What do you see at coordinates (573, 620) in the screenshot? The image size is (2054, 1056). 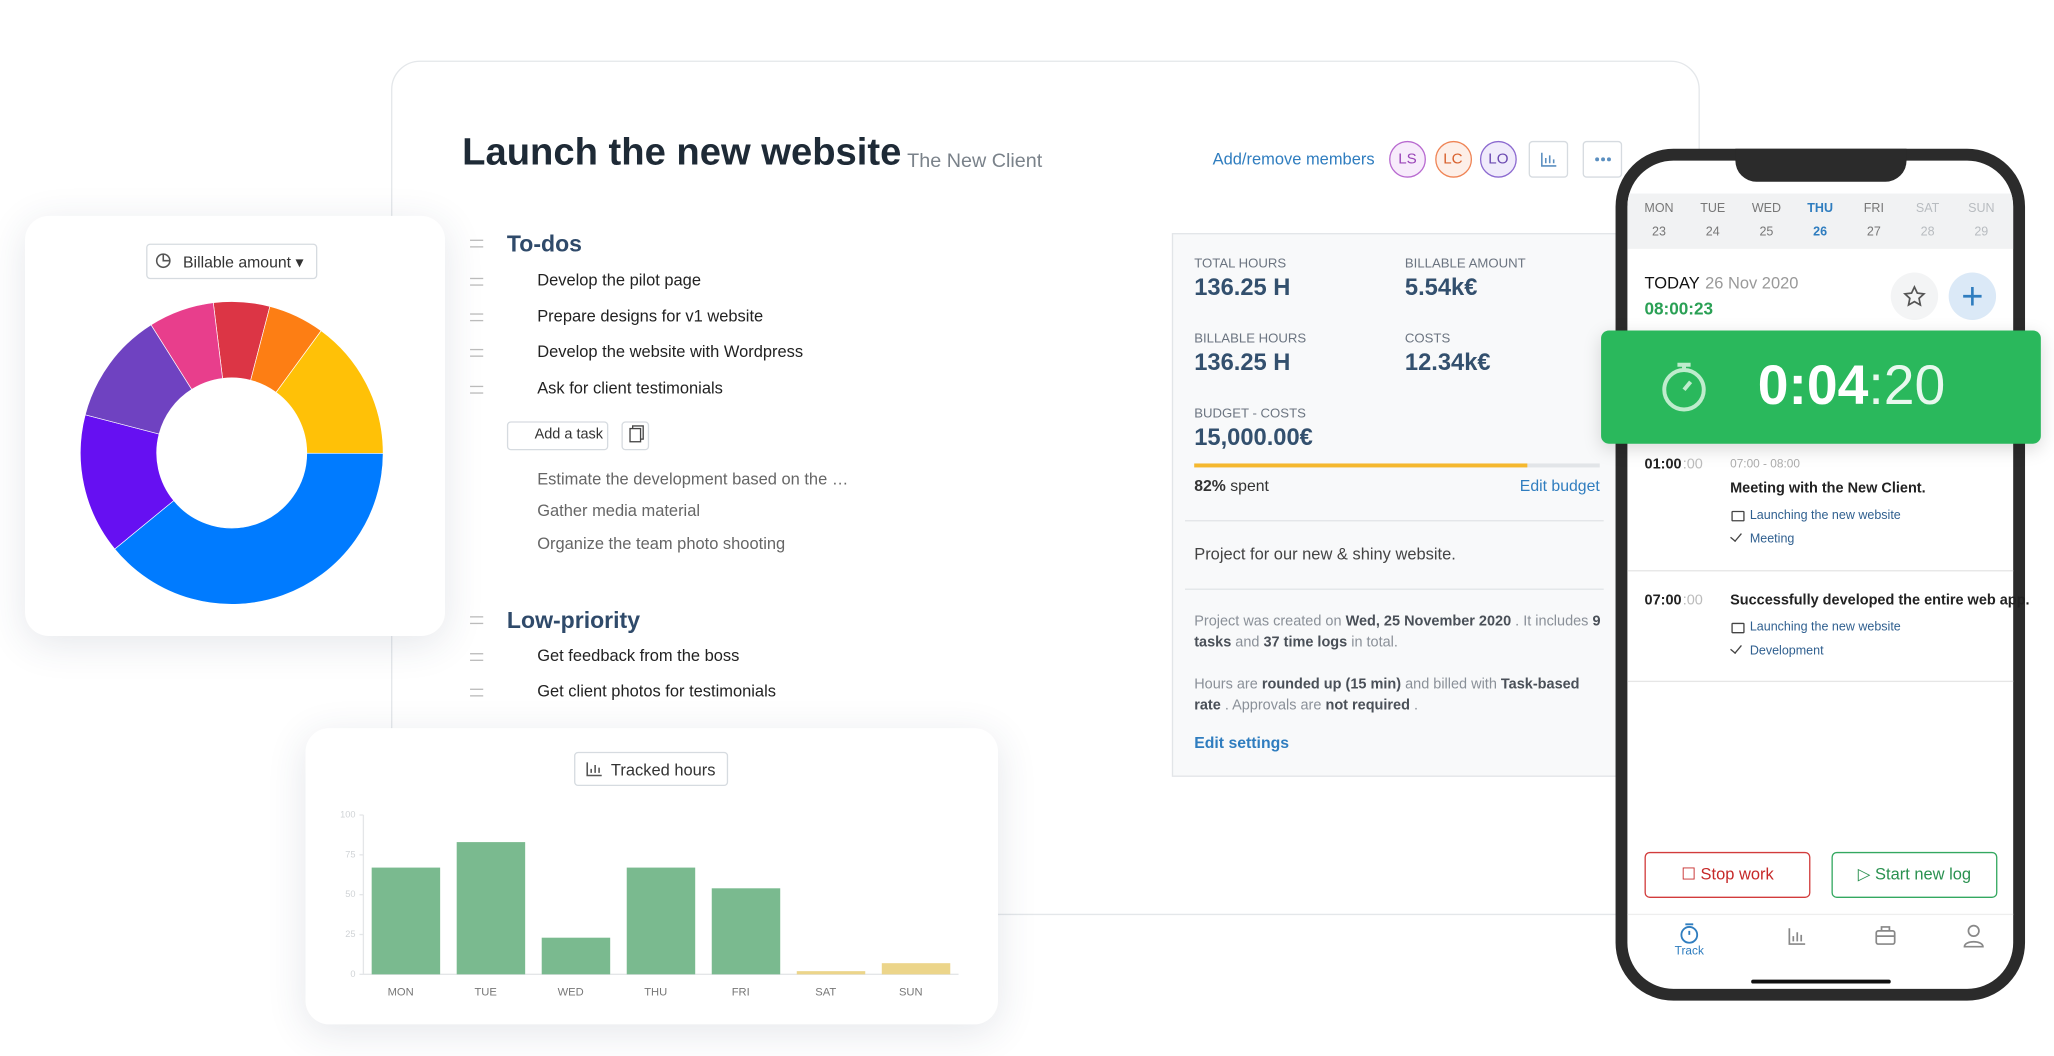 I see `section-title: Low-priority` at bounding box center [573, 620].